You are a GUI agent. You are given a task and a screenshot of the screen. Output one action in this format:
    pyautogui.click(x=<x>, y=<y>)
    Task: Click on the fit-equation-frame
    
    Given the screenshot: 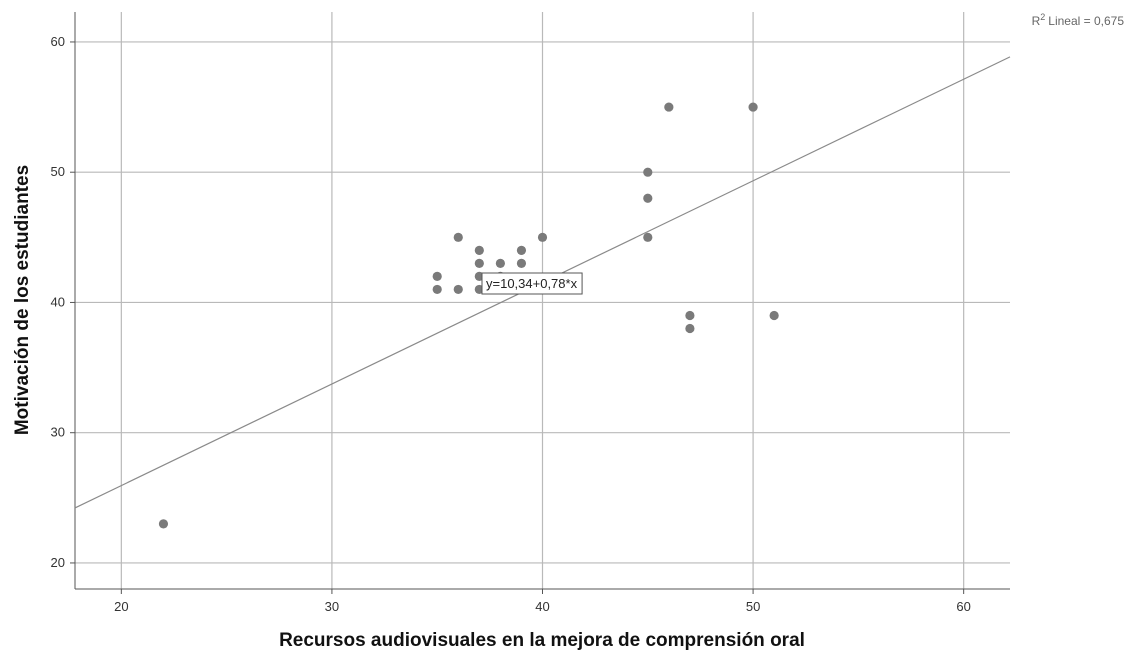 What is the action you would take?
    pyautogui.click(x=532, y=283)
    